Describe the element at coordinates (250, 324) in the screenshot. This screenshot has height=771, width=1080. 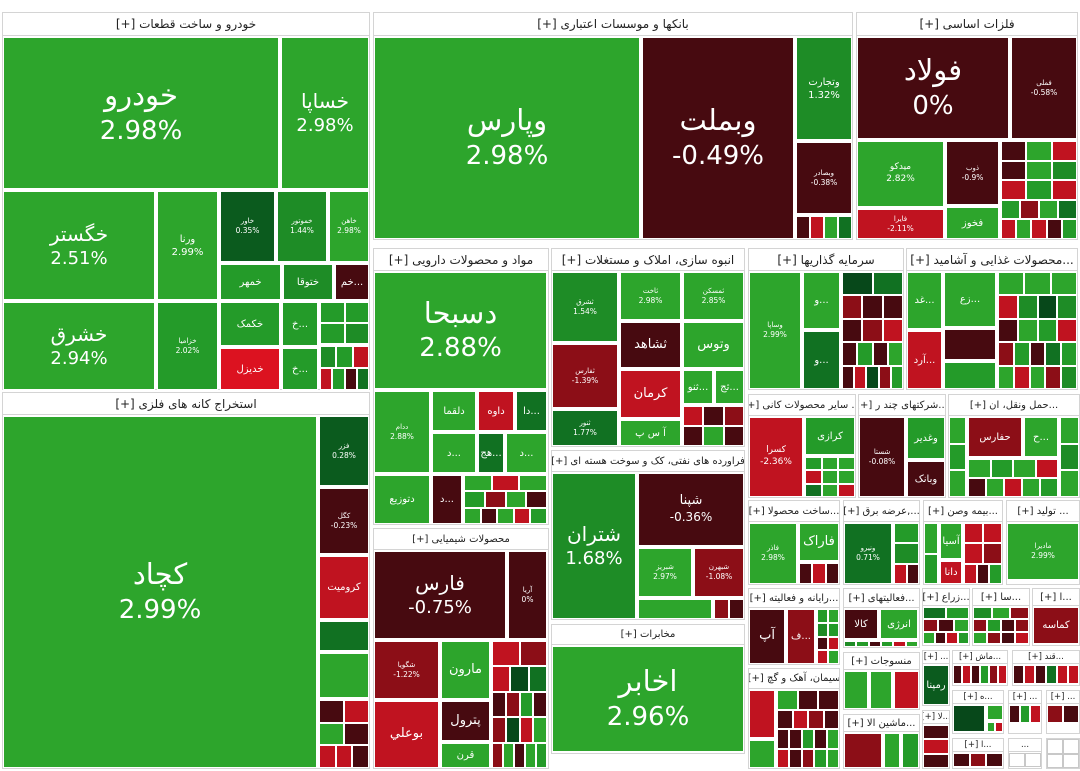
I see `stock-tile: خکمک` at that location.